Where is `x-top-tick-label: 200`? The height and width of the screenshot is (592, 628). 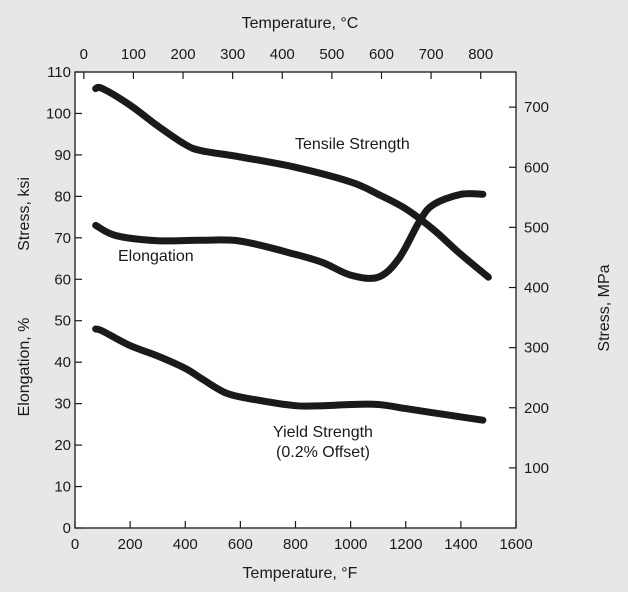
x-top-tick-label: 200 is located at coordinates (183, 54).